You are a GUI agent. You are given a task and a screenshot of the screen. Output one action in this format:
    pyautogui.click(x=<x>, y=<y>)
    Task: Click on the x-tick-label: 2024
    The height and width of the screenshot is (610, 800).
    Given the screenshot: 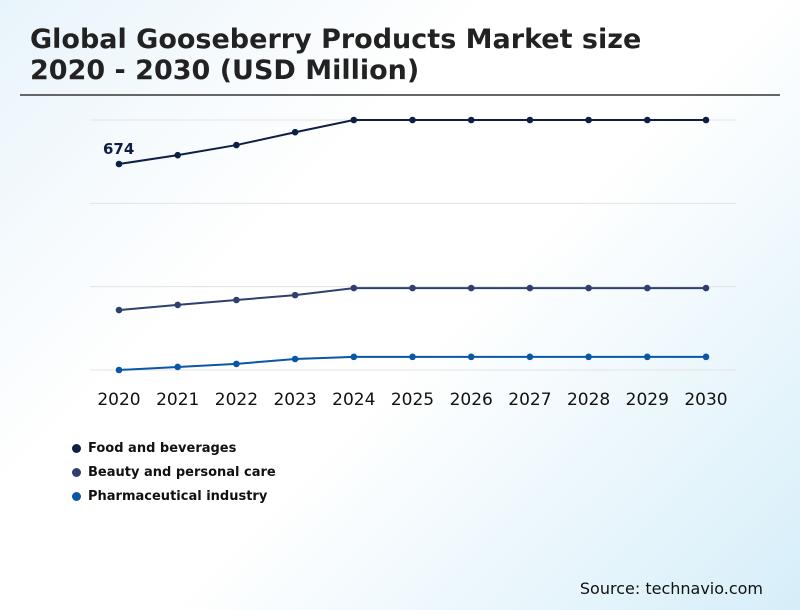 What is the action you would take?
    pyautogui.click(x=353, y=400)
    